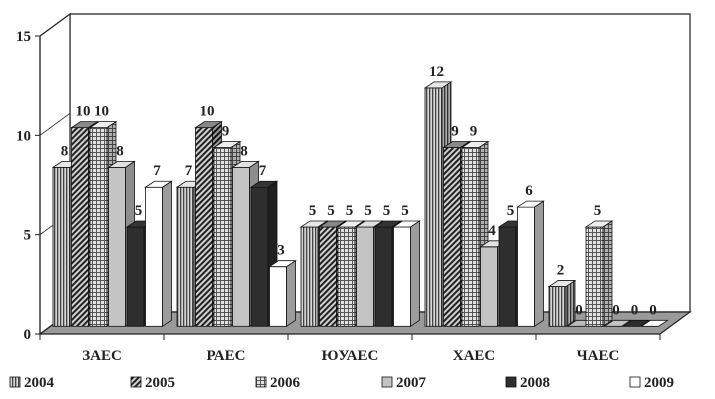 This screenshot has width=715, height=399. I want to click on y-tick-label: 10, so click(23, 136).